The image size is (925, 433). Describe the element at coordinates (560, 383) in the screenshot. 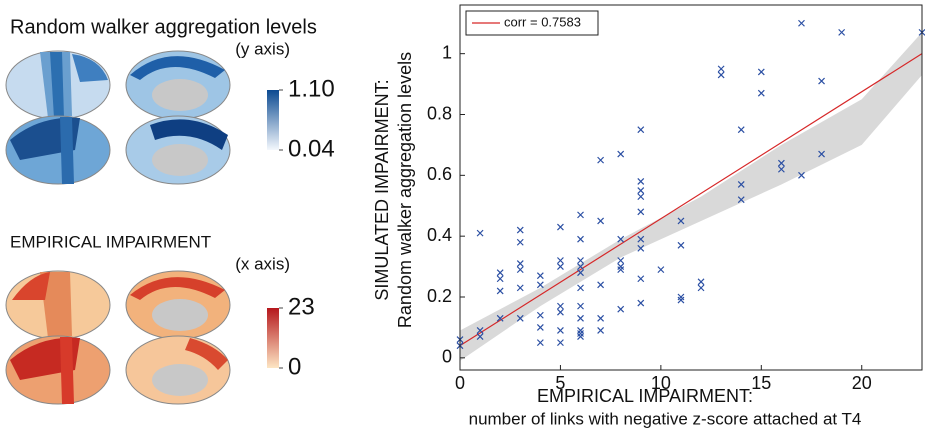

I see `x-tick-label: 5` at that location.